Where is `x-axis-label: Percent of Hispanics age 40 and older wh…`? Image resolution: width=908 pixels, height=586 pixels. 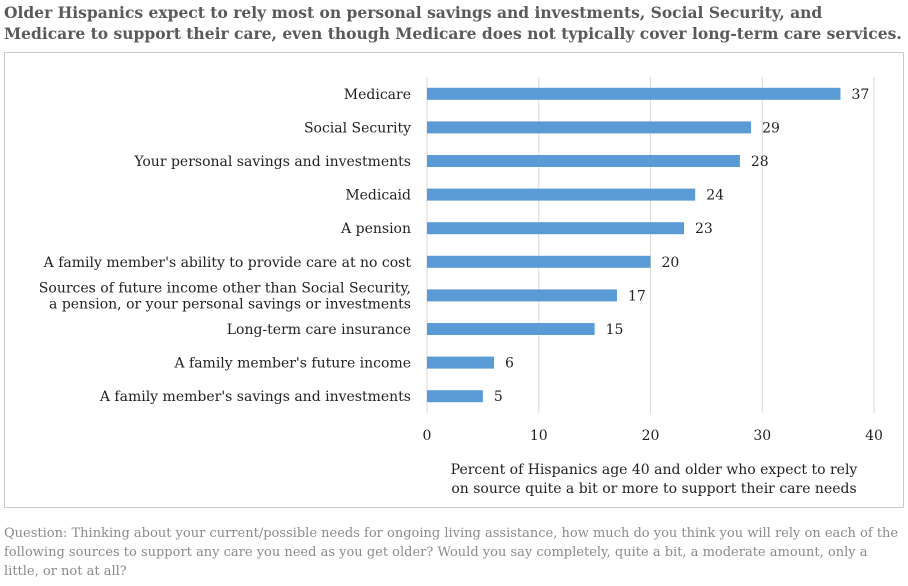 x-axis-label: Percent of Hispanics age 40 and older wh… is located at coordinates (654, 479).